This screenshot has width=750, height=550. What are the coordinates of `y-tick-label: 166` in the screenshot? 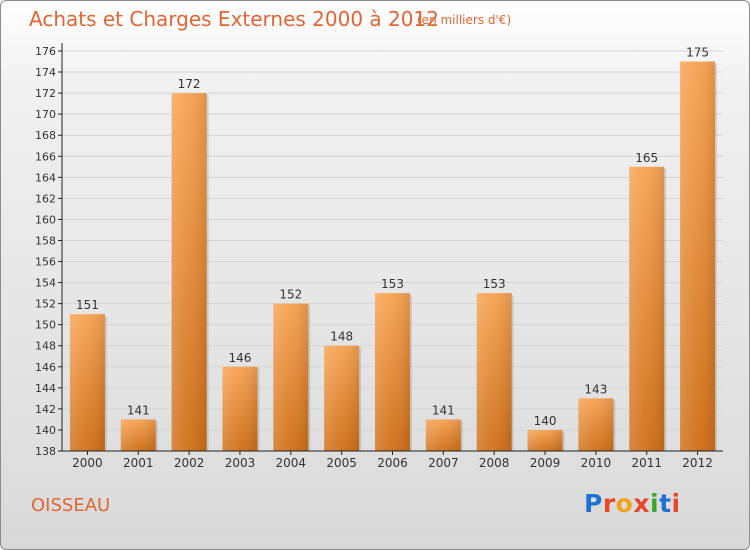 It's located at (45, 156).